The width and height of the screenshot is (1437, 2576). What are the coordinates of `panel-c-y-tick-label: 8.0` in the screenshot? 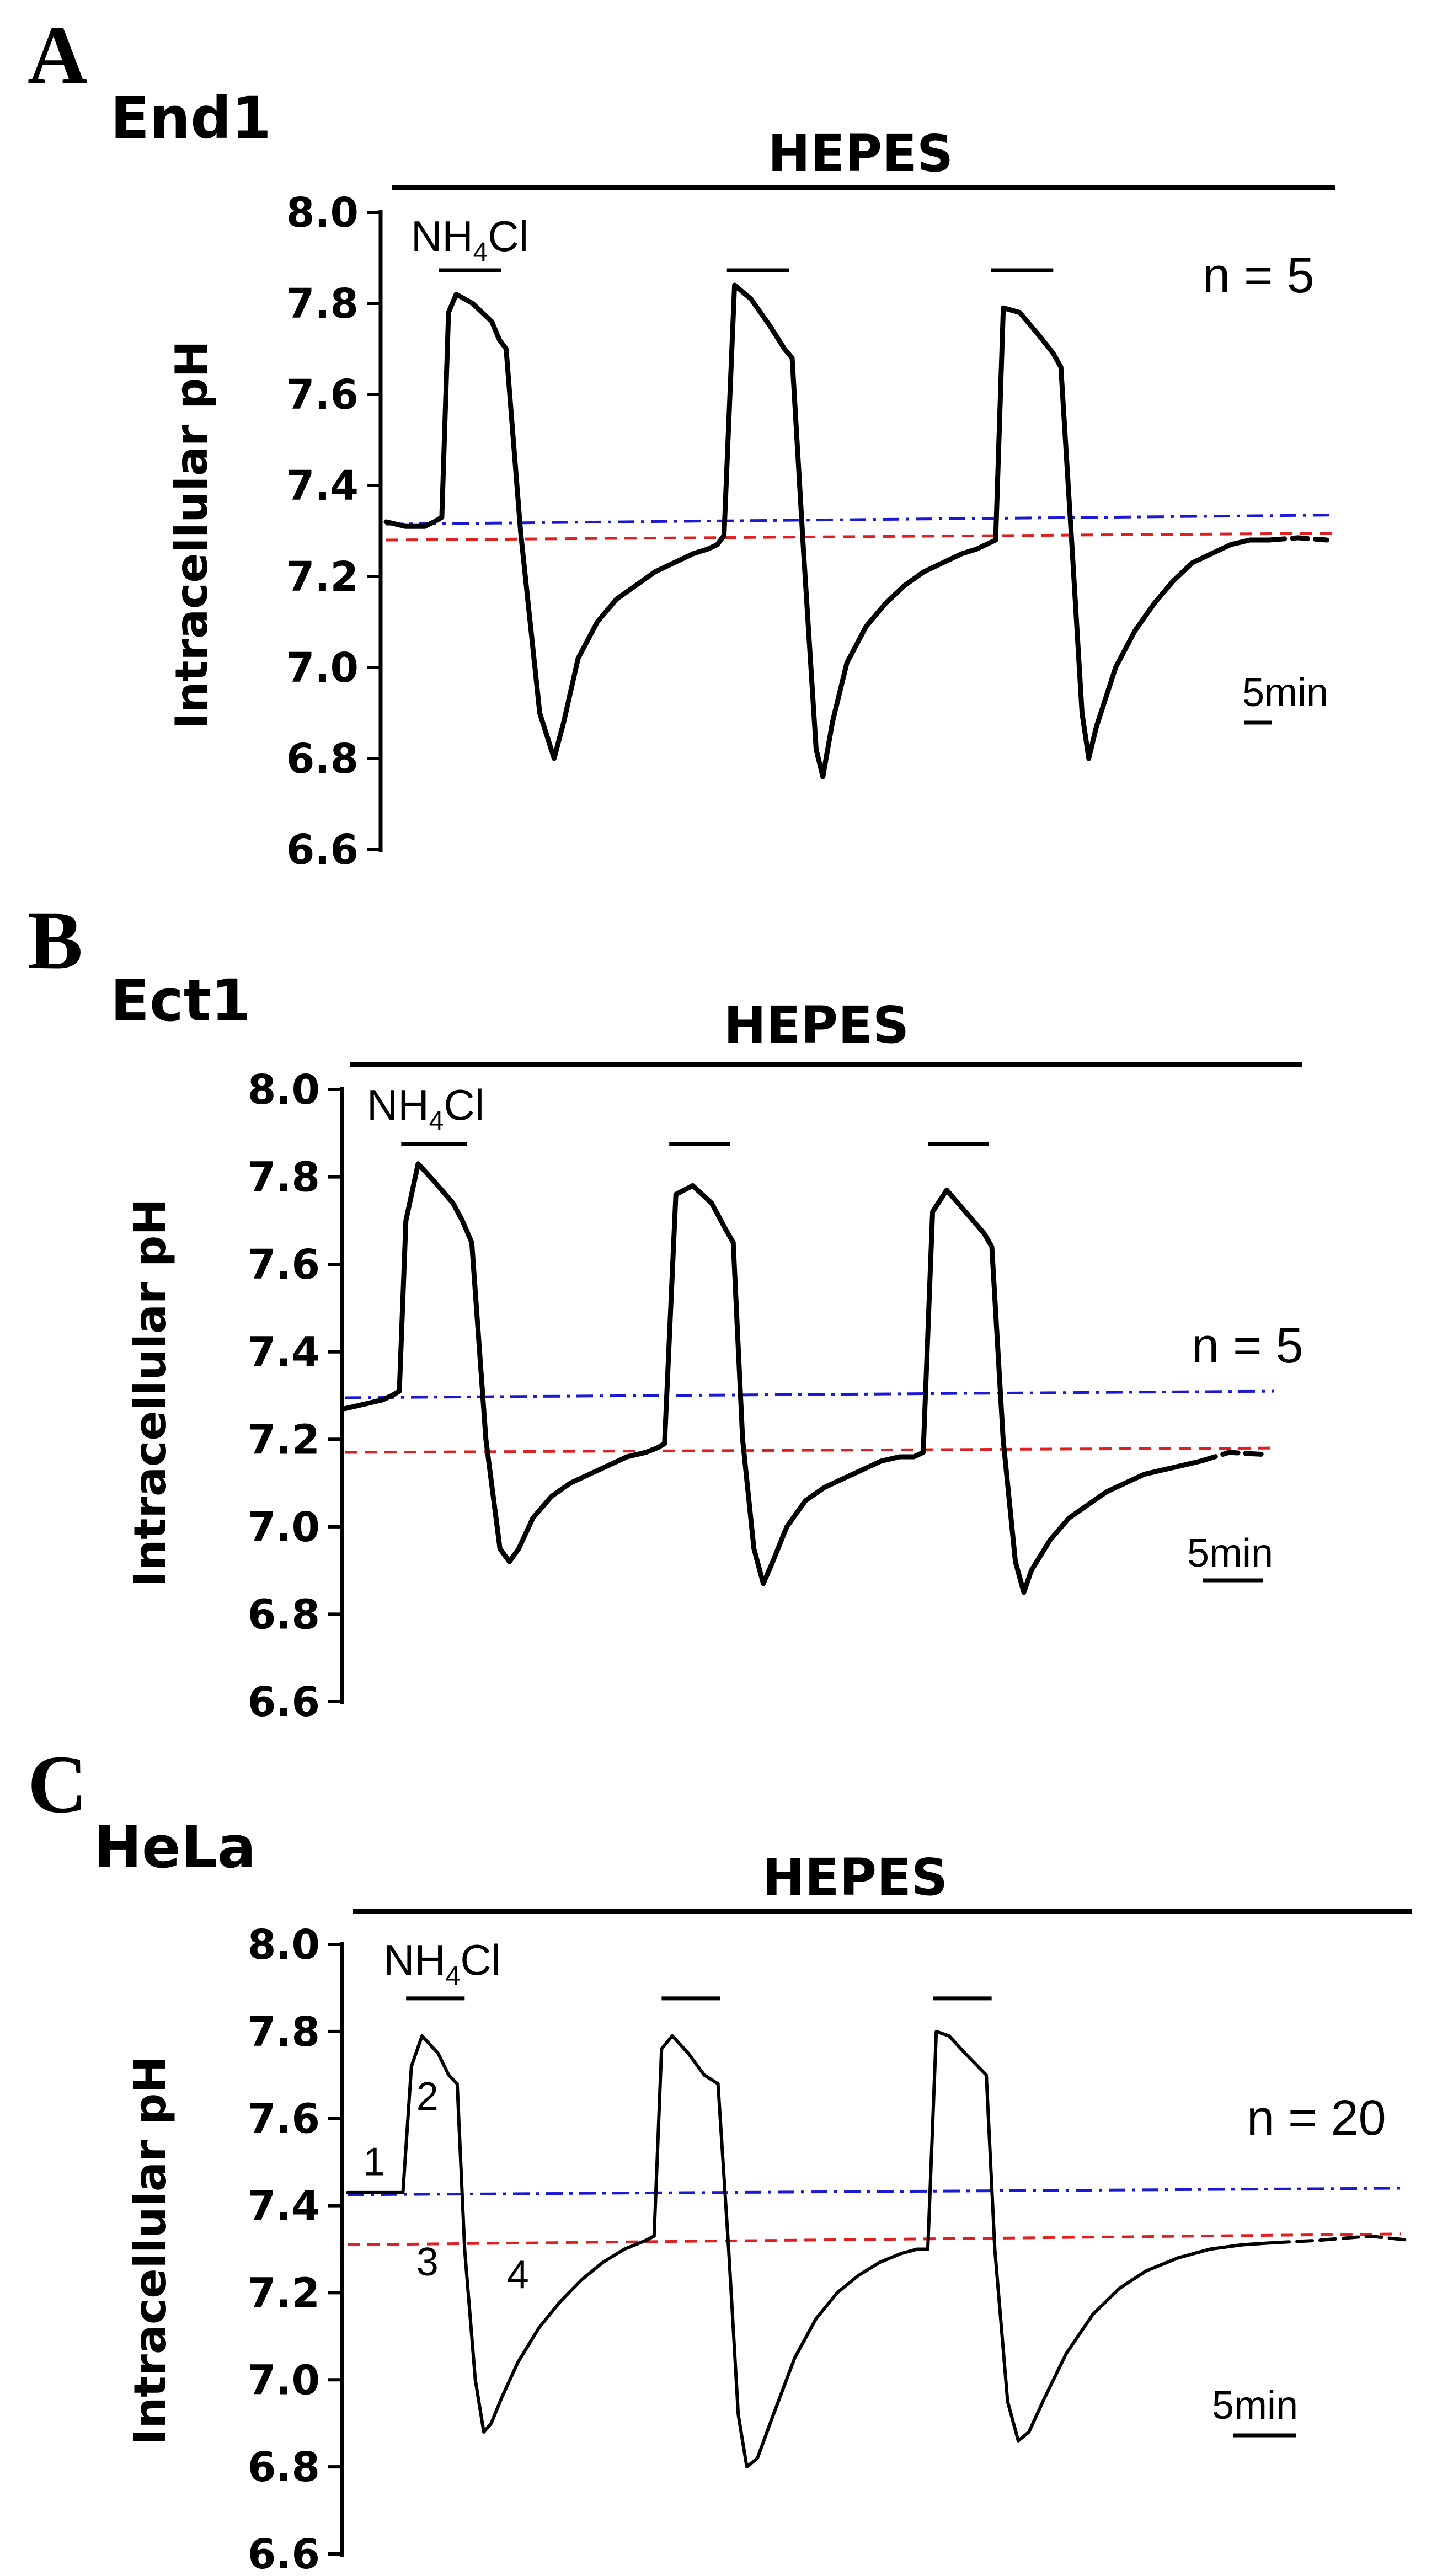 It's located at (284, 1945).